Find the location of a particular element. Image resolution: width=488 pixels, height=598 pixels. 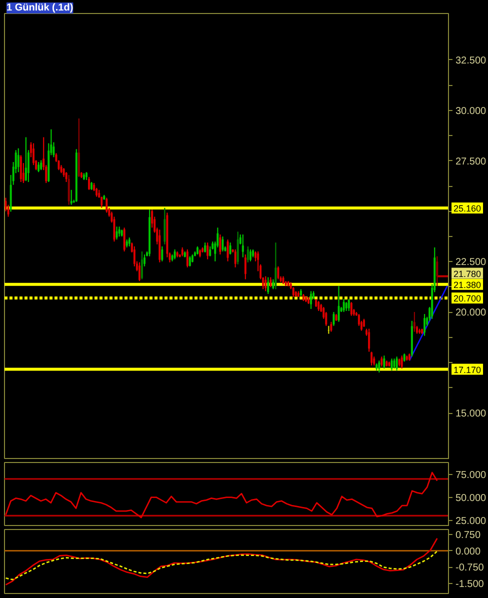

text: 21.780 is located at coordinates (468, 273).